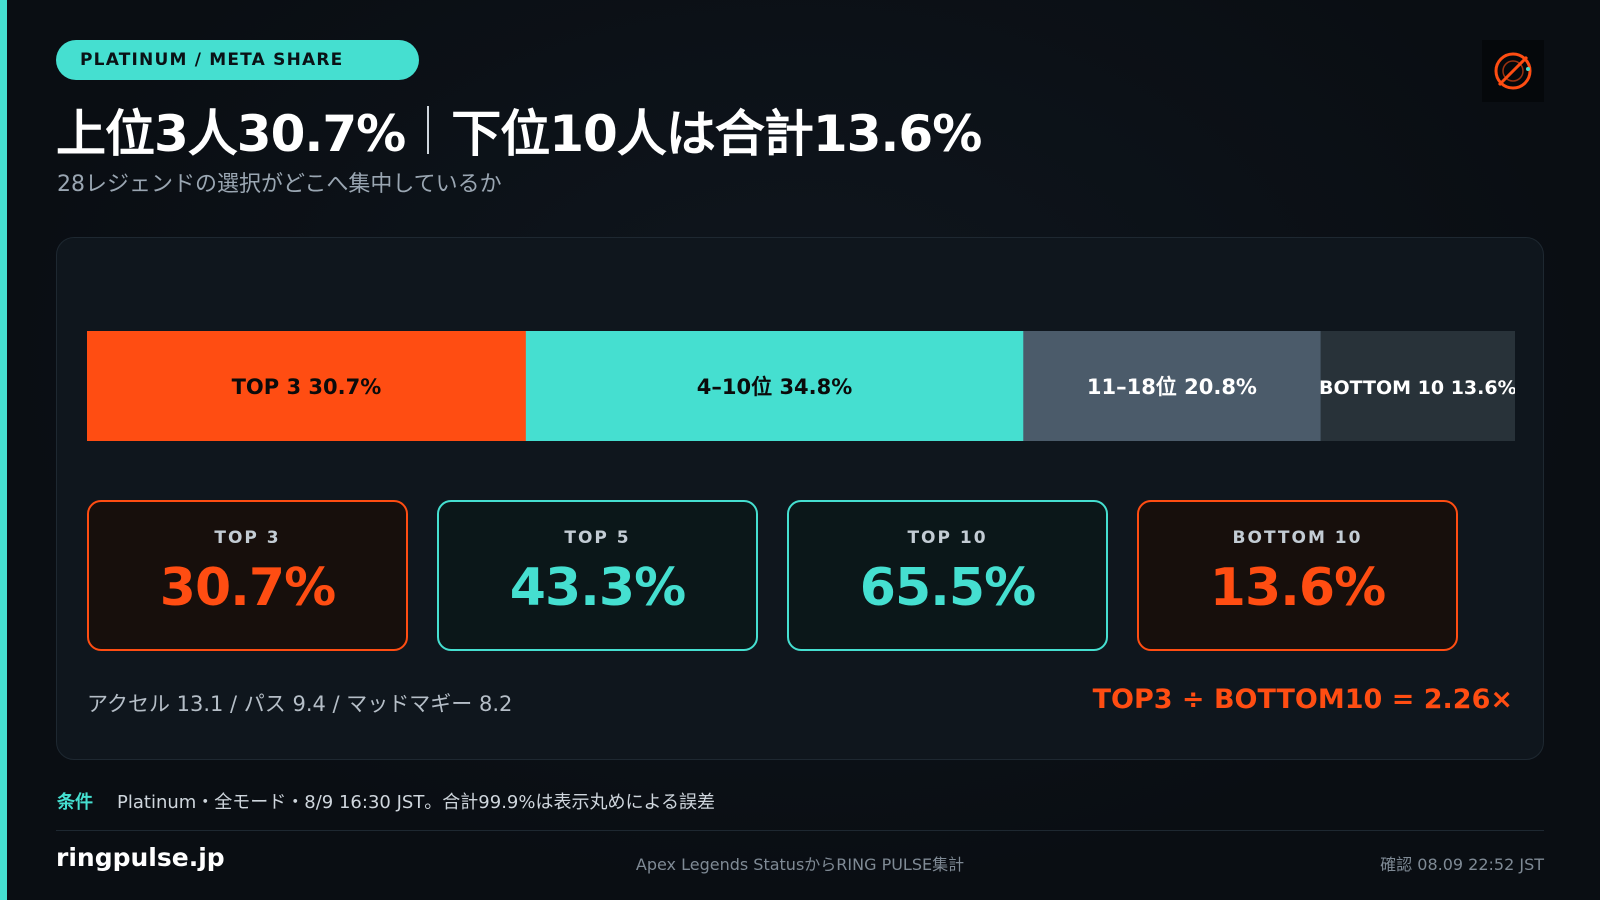 Image resolution: width=1600 pixels, height=900 pixels. I want to click on ratio-callout: TOP3 ÷ BOTTOM10 = 2.26×, so click(1302, 699).